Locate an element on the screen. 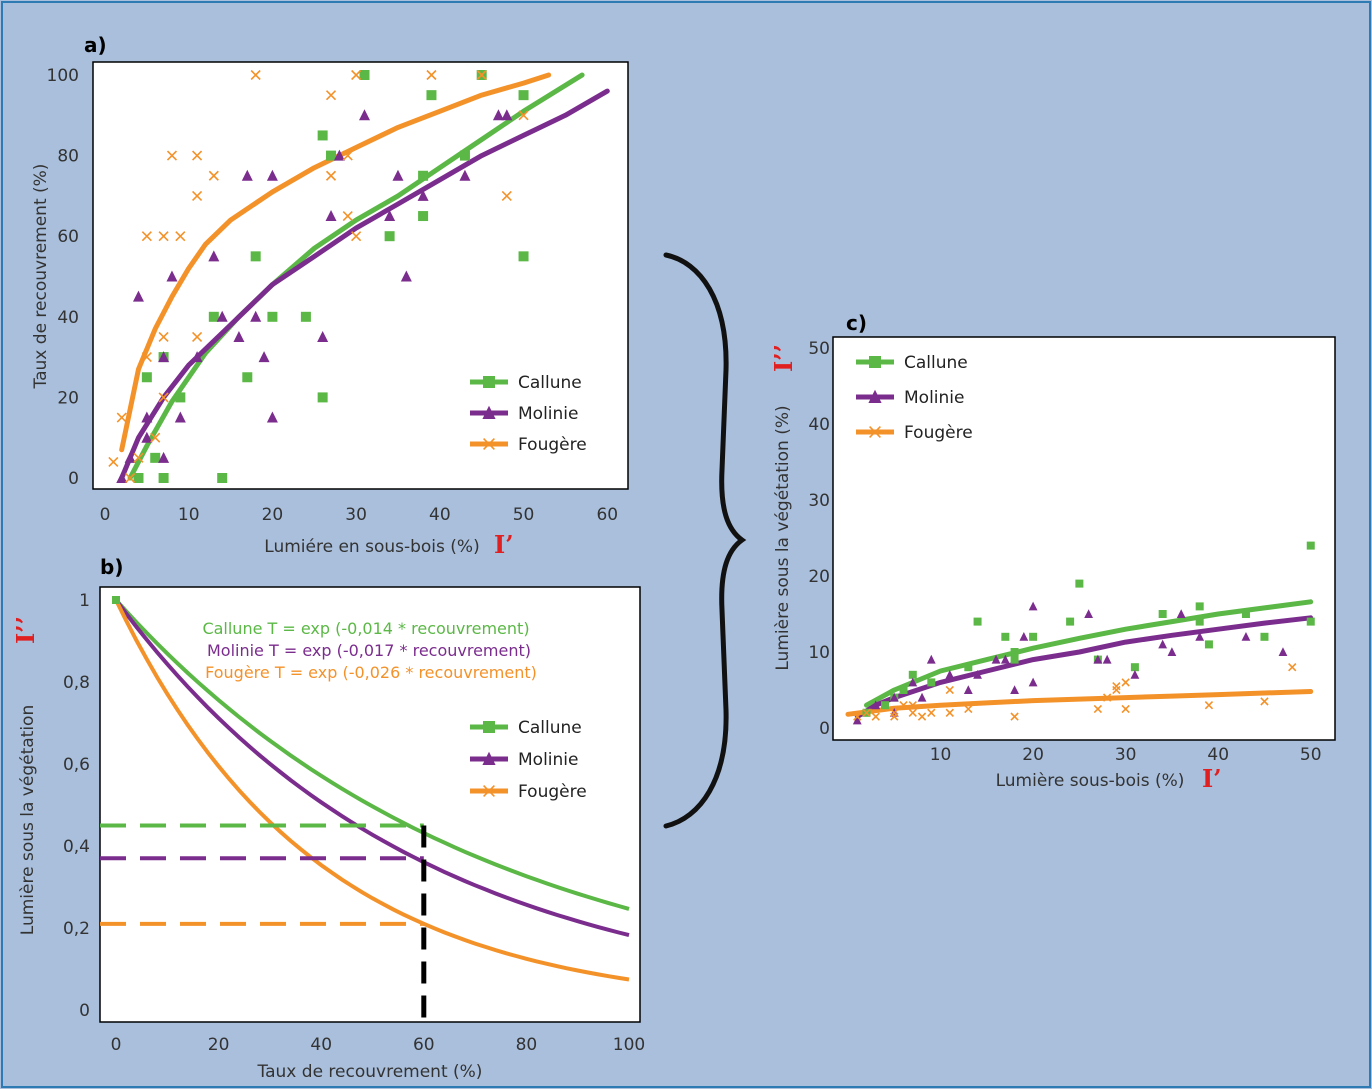 Image resolution: width=1372 pixels, height=1089 pixels. panel-c-legend-label-molinie: Molinie is located at coordinates (934, 398).